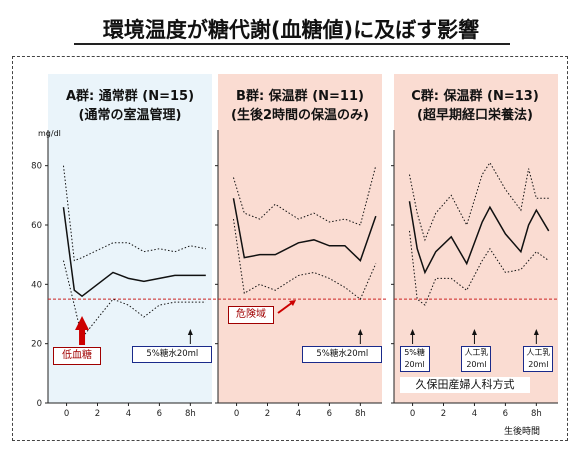 This screenshot has height=452, width=582. Describe the element at coordinates (159, 414) in the screenshot. I see `x-tick-label-1-3: 6` at that location.